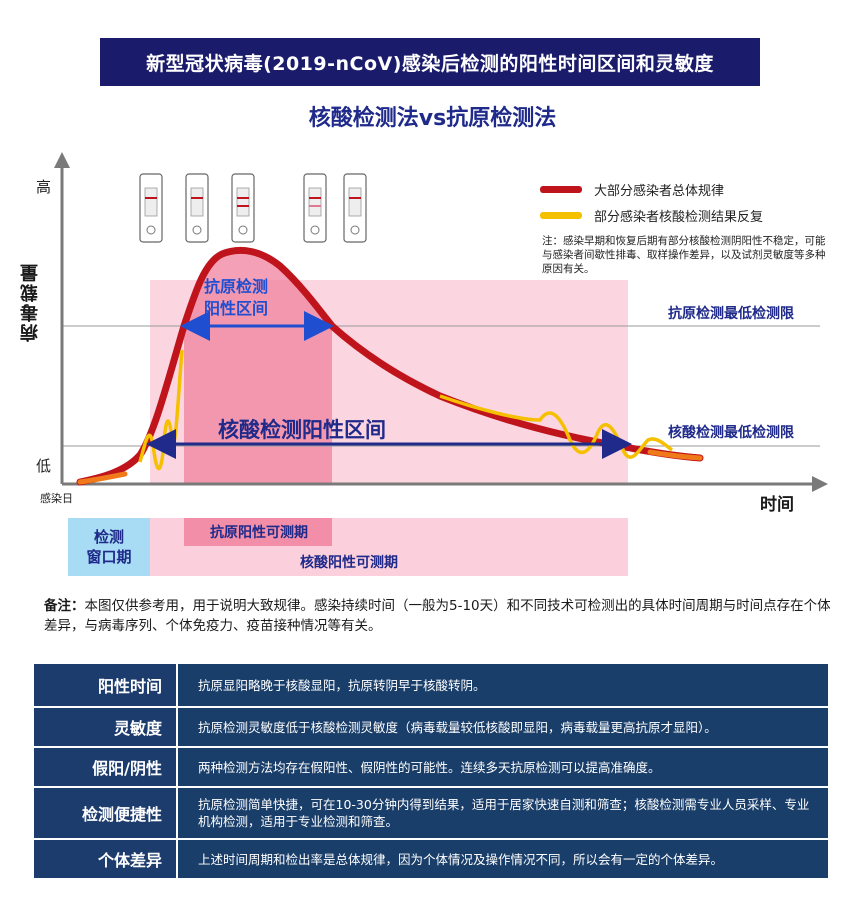 Image resolution: width=865 pixels, height=906 pixels. I want to click on antigen-range-line1: 抗原检测, so click(236, 286).